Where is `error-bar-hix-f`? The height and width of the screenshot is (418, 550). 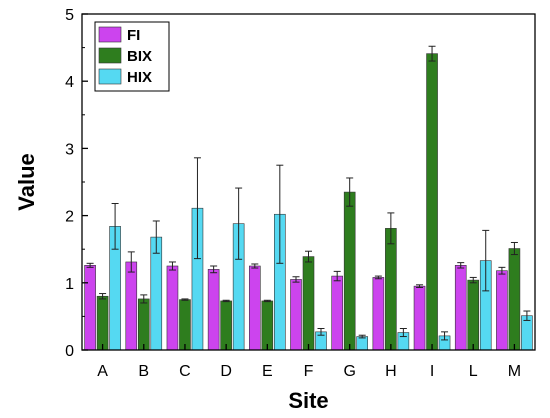
error-bar-hix-f is located at coordinates (321, 331).